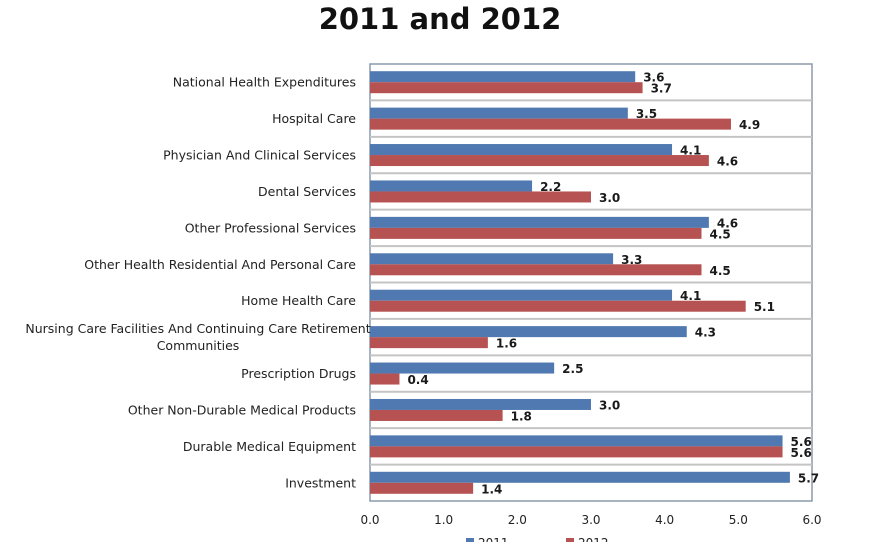 Image resolution: width=880 pixels, height=542 pixels. Describe the element at coordinates (664, 520) in the screenshot. I see `x-tick-label: 4.0` at that location.